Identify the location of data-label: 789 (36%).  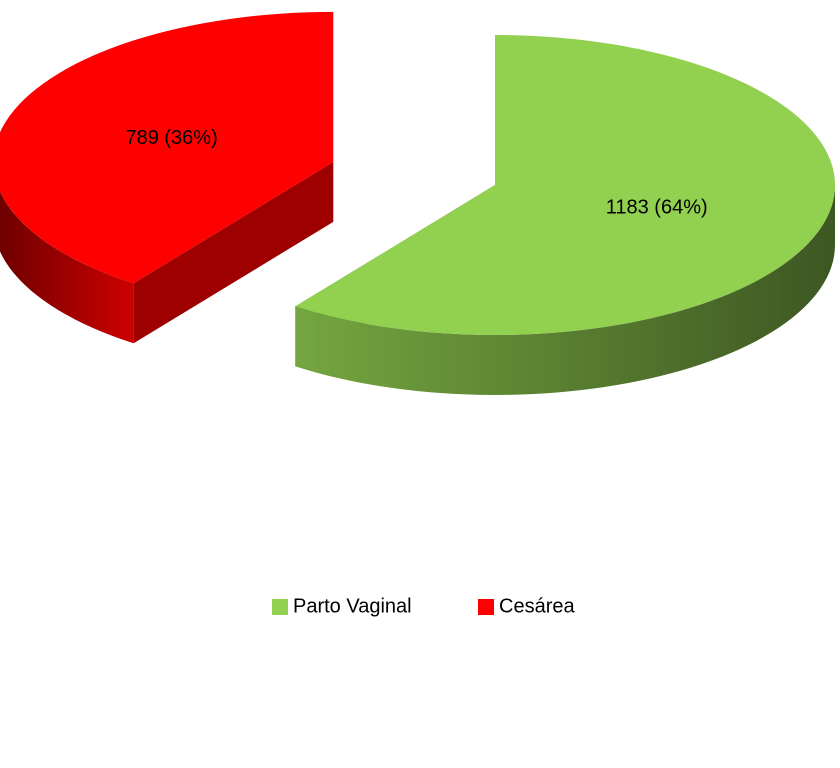
(171, 138).